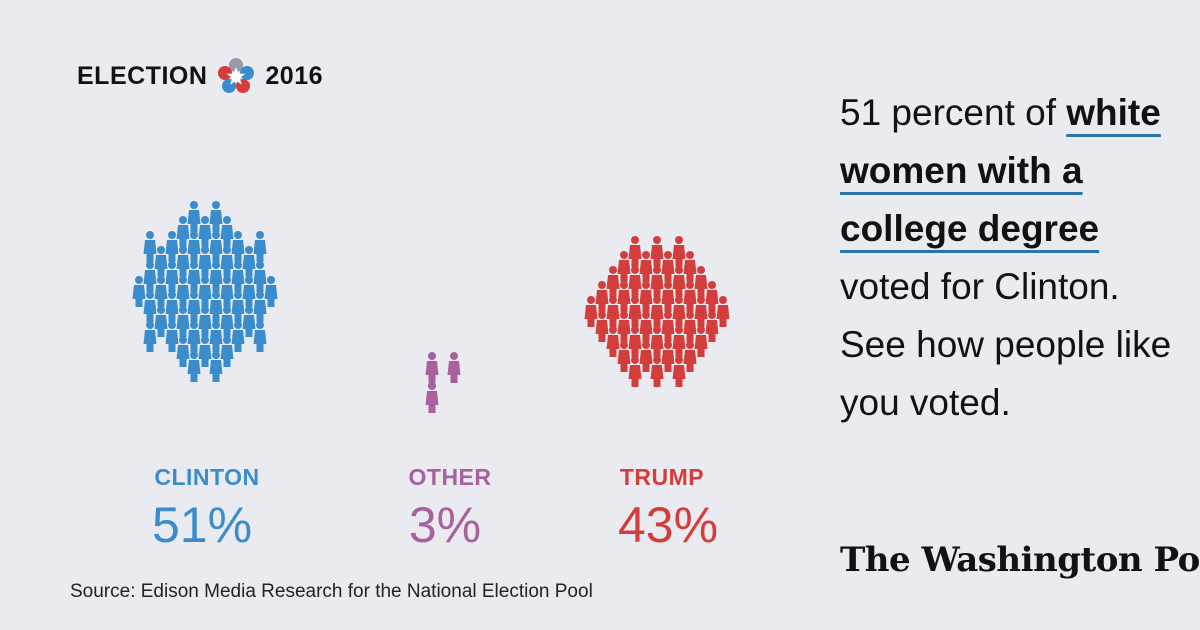 The height and width of the screenshot is (630, 1200). I want to click on washington-post-logo: The Washington Post, so click(1020, 560).